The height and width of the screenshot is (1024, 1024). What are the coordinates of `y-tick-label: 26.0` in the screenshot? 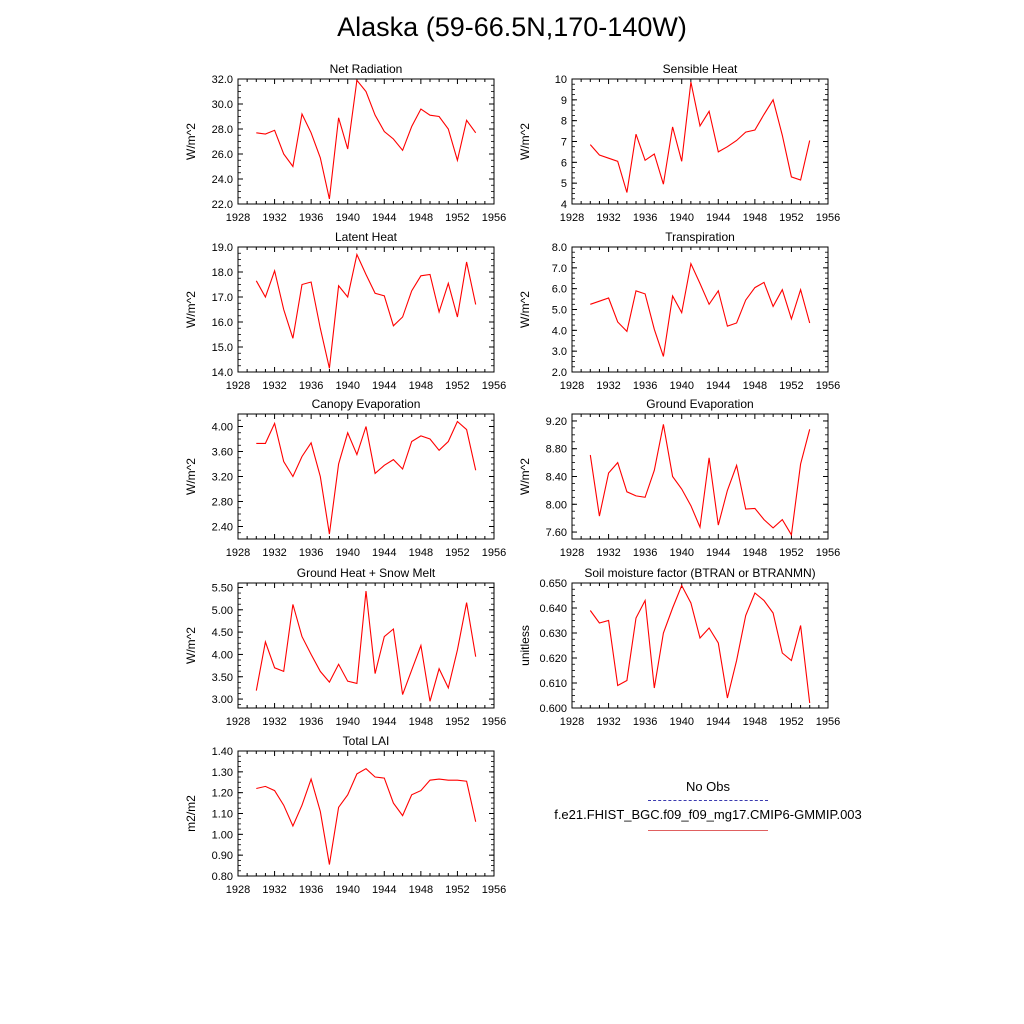 It's located at (222, 155).